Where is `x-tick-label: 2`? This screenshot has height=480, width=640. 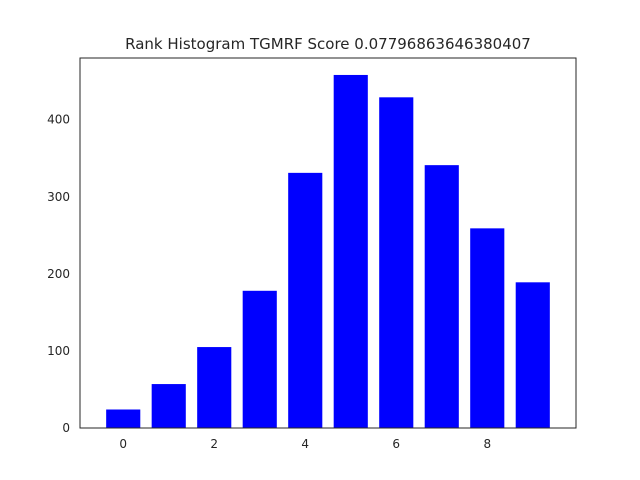
x-tick-label: 2 is located at coordinates (214, 444).